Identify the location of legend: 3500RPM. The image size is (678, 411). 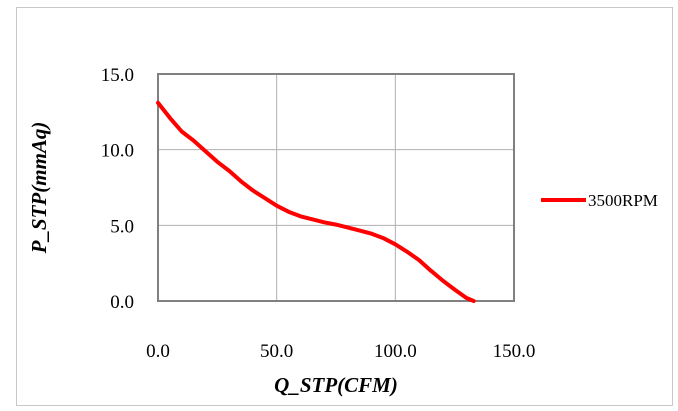
(599, 200).